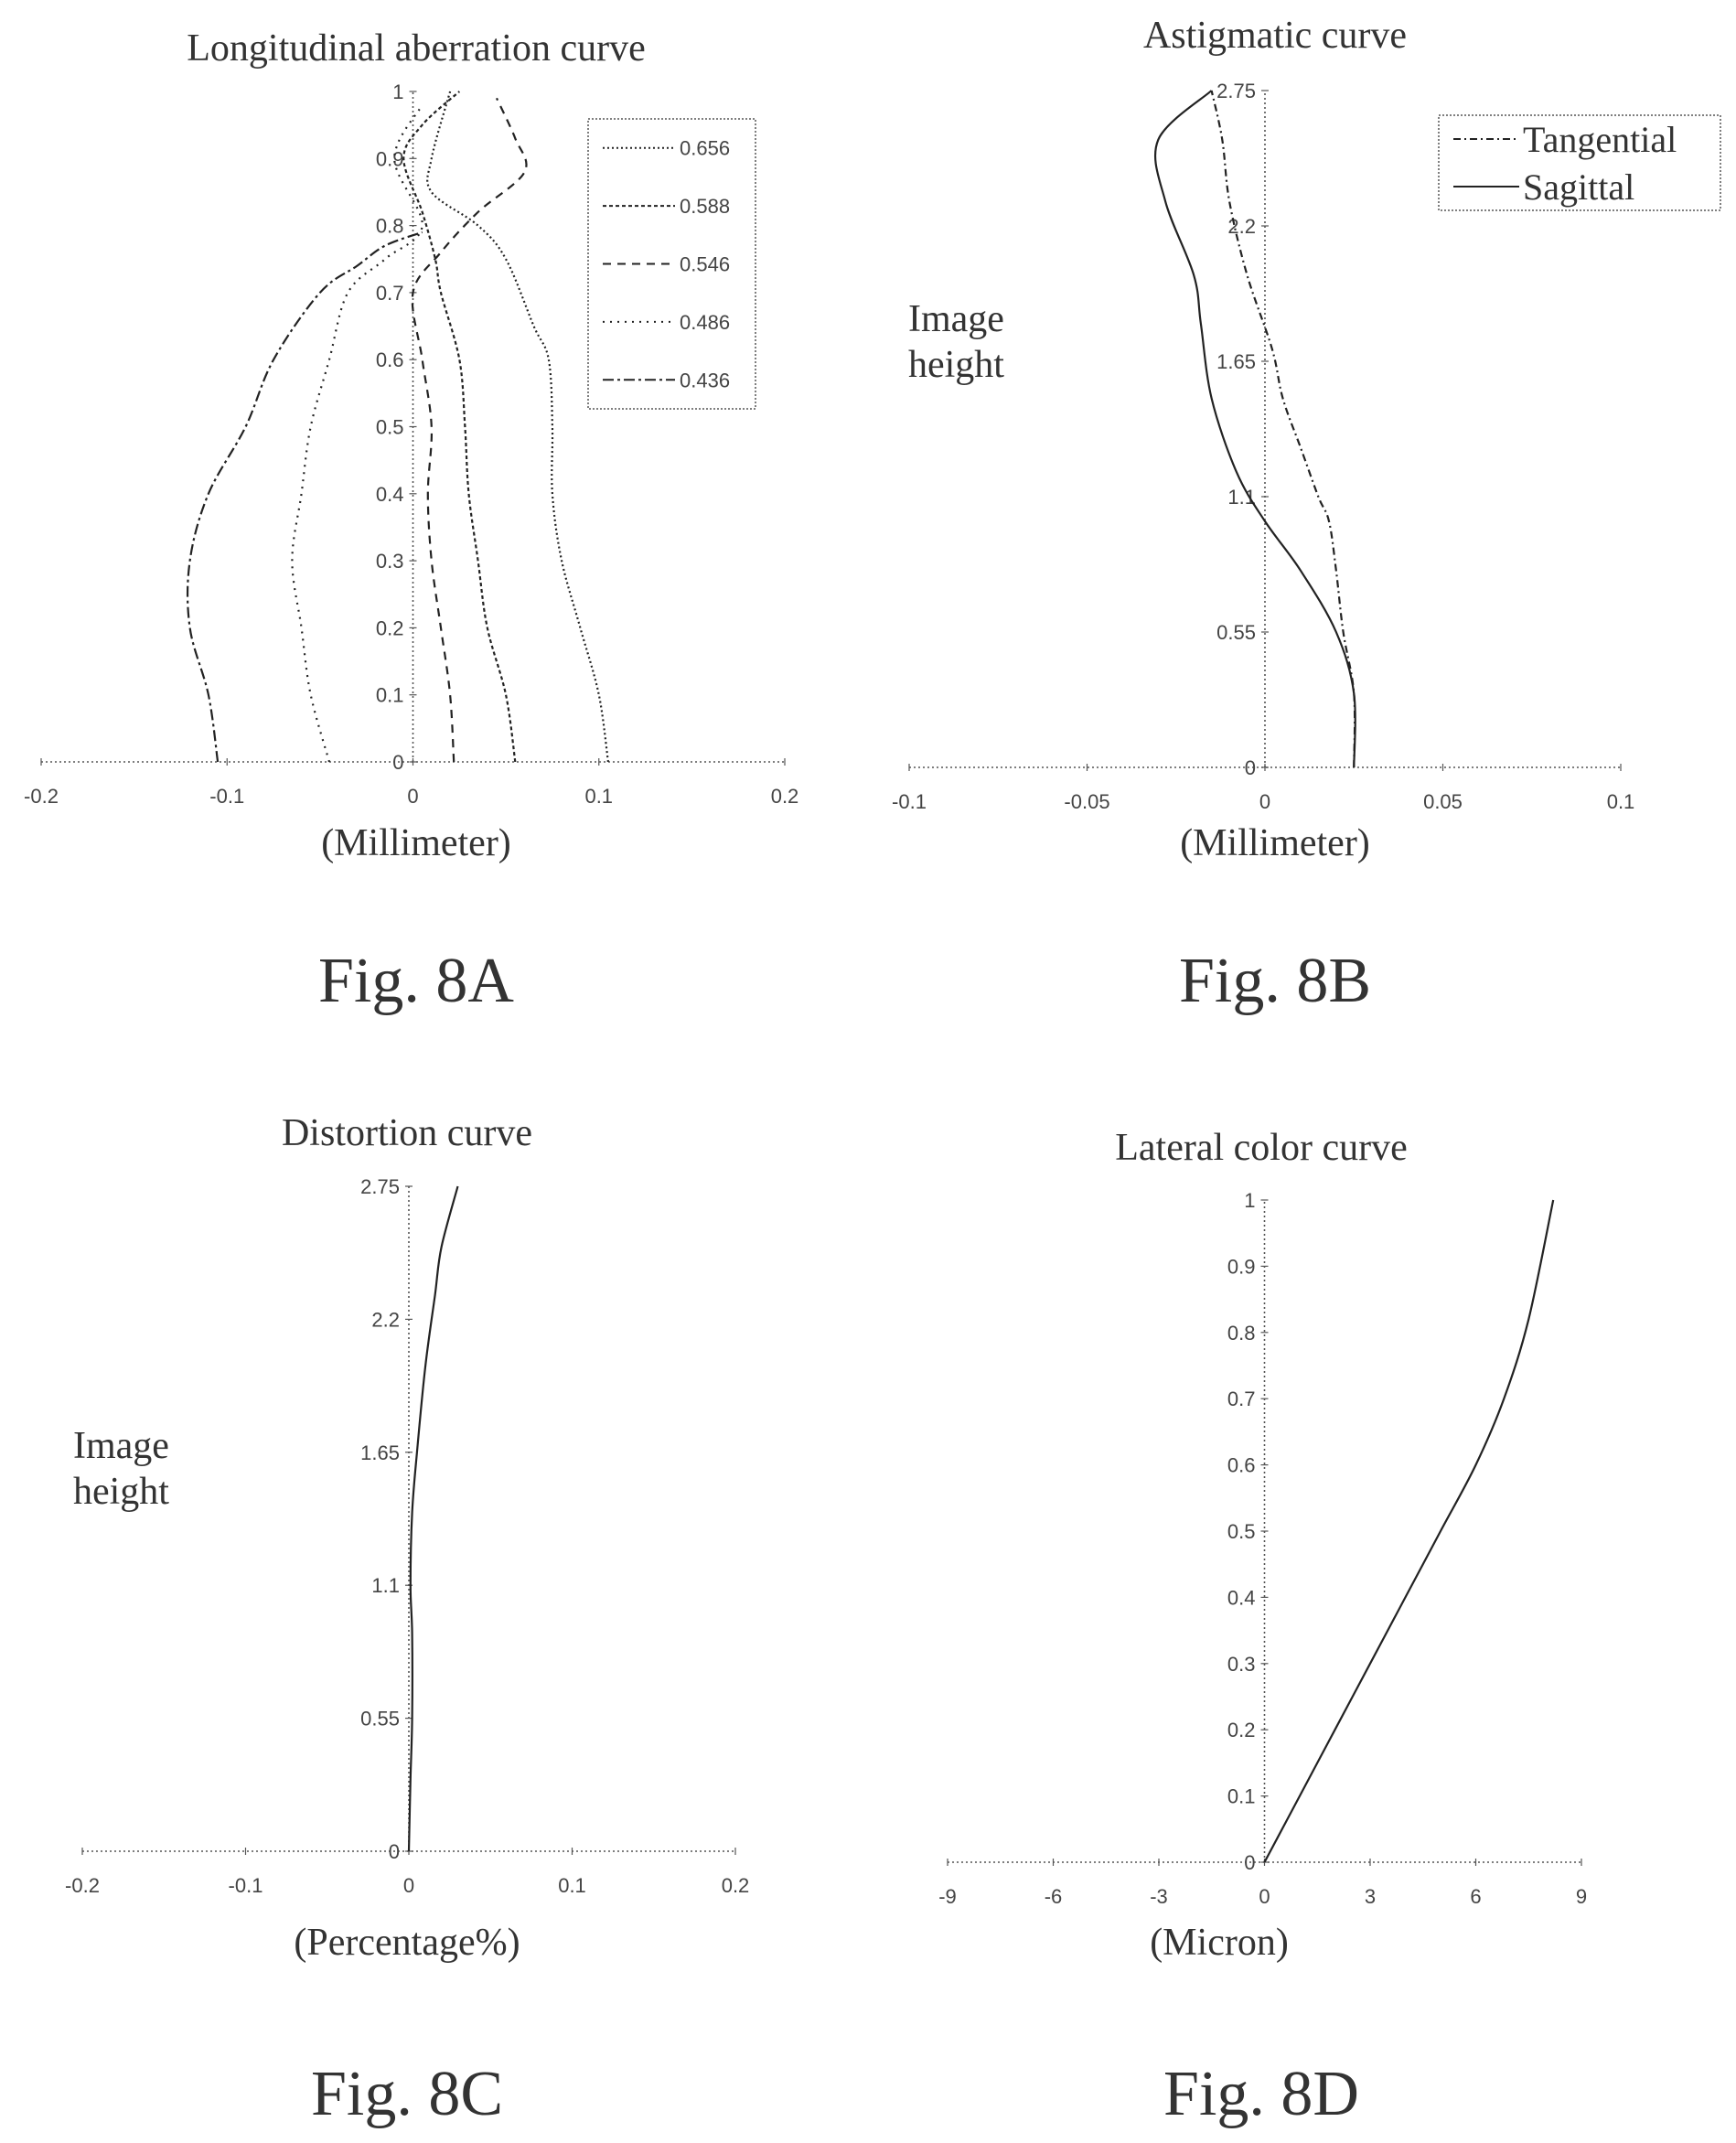  I want to click on legend-entry-label: 0.588, so click(705, 206).